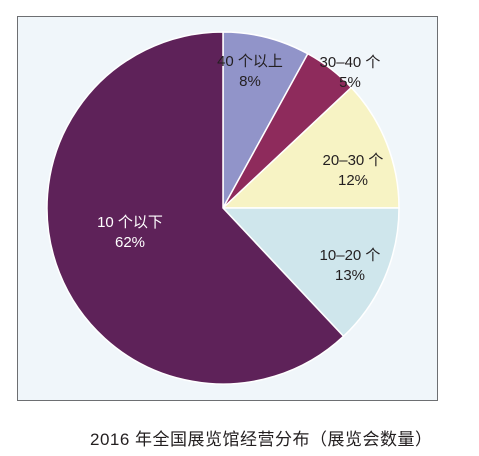 The height and width of the screenshot is (456, 479). I want to click on slice-percent-label: 62%, so click(130, 242).